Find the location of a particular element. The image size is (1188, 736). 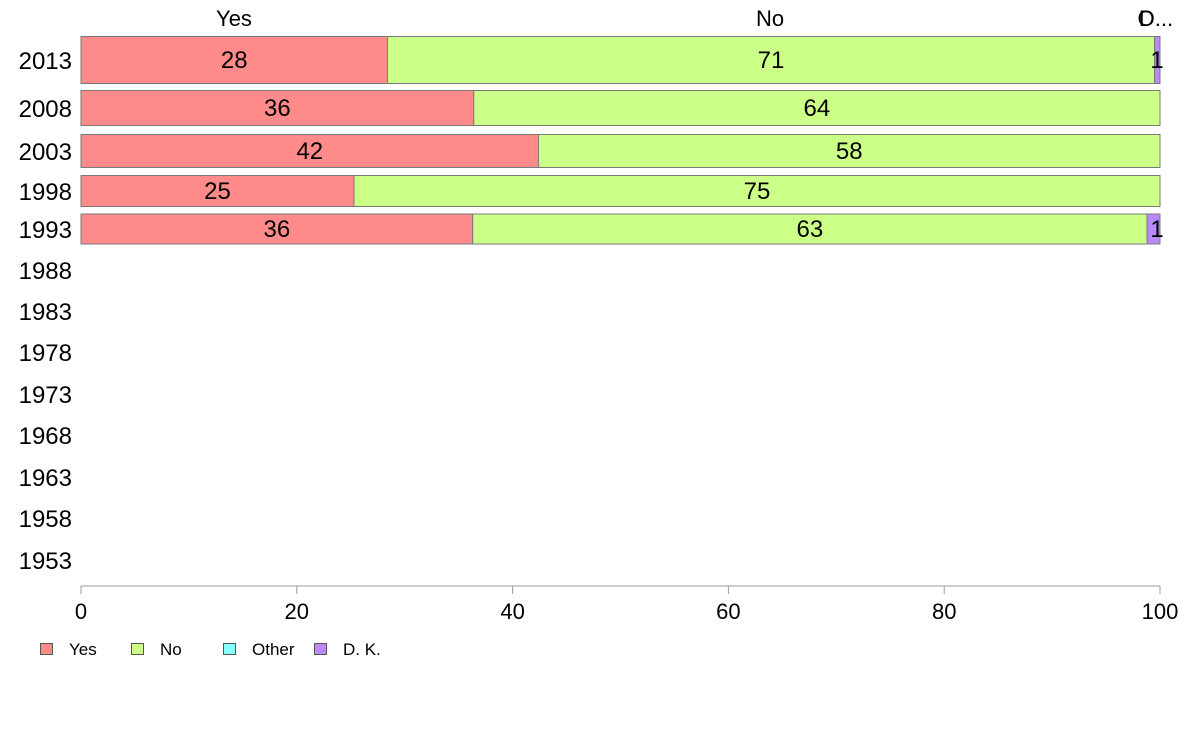

bar-1993-dk is located at coordinates (1153, 229).